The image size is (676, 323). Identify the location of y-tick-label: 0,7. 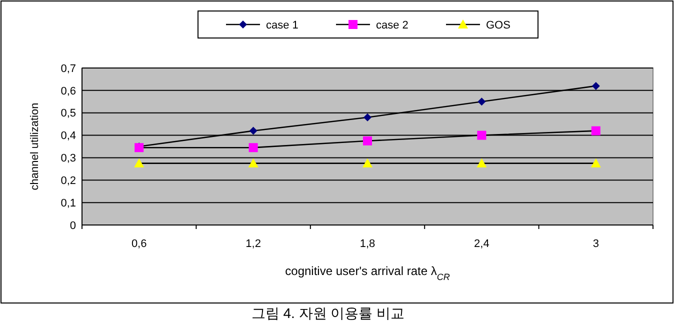
(68, 68).